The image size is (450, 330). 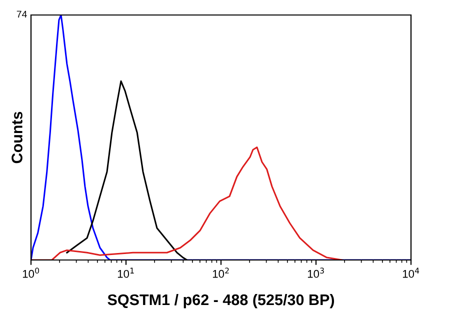 I want to click on x-axis-title: SQSTM1 / p62 - 488 (525/30 BP), so click(x=221, y=301).